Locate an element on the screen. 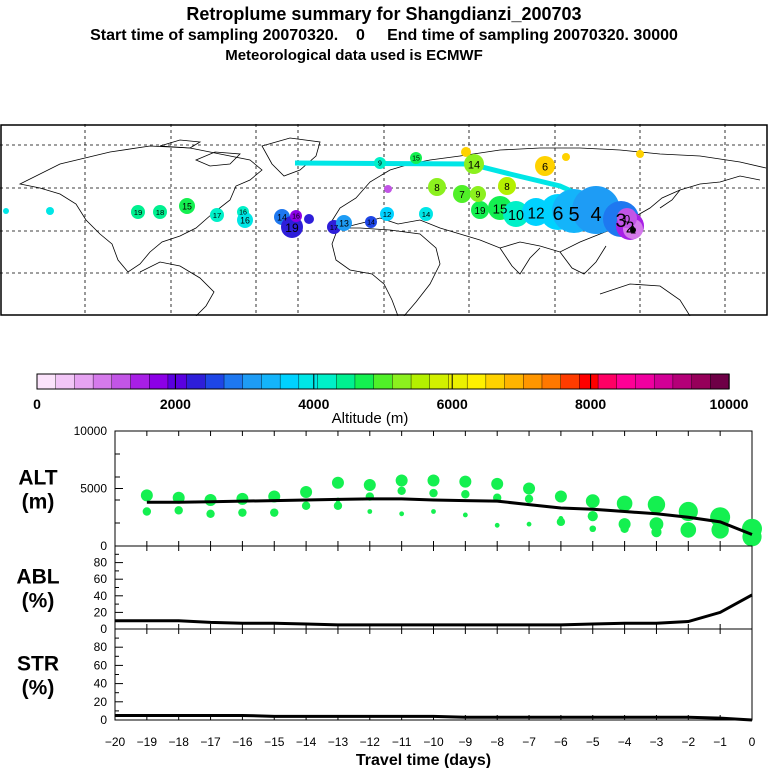  y-tick-label: 0 is located at coordinates (103, 546).